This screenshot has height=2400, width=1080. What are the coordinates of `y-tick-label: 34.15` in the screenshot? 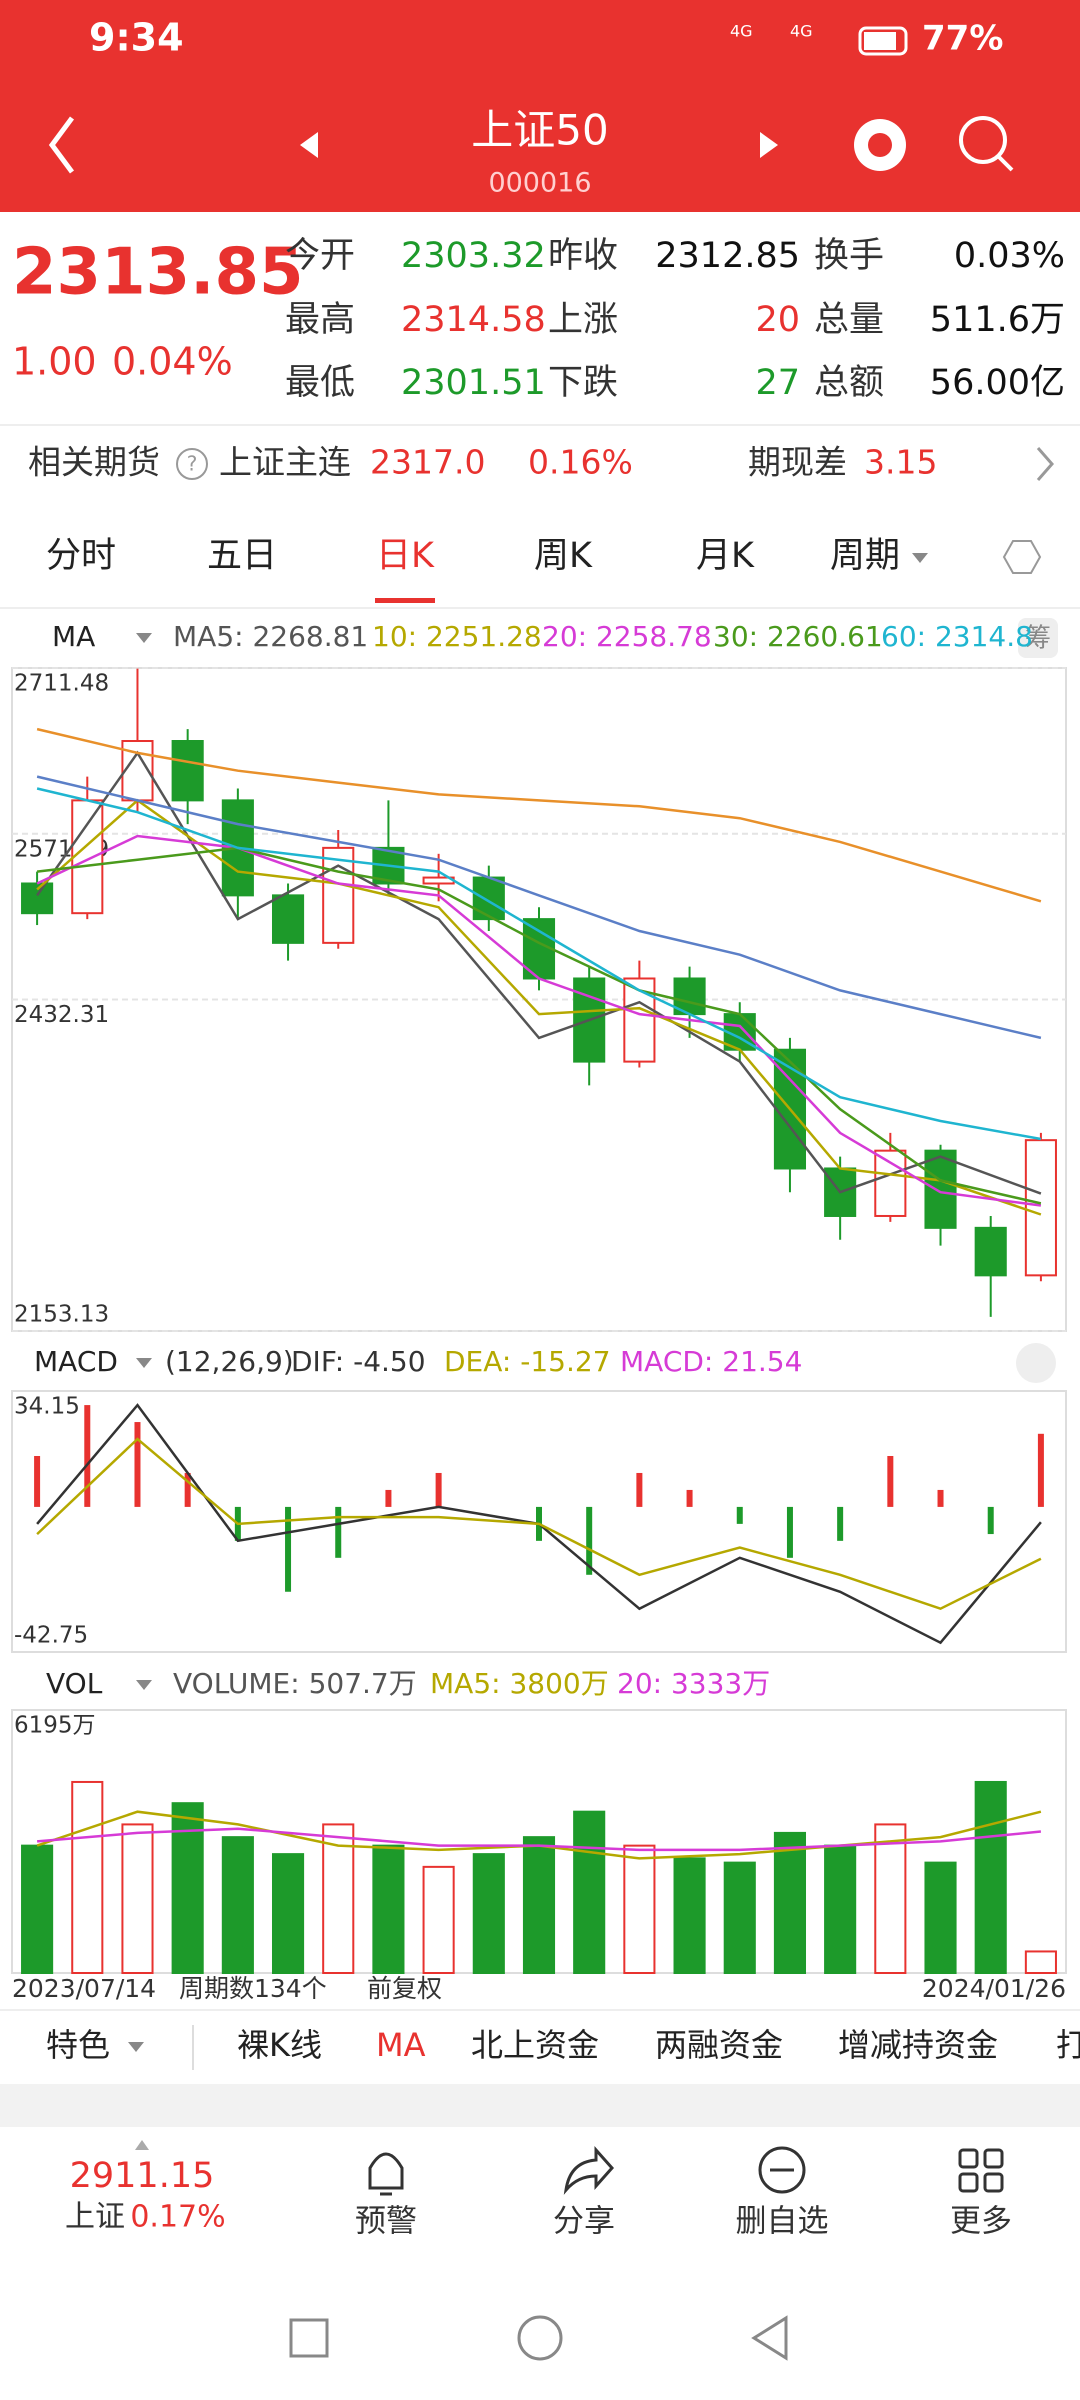 It's located at (47, 1407).